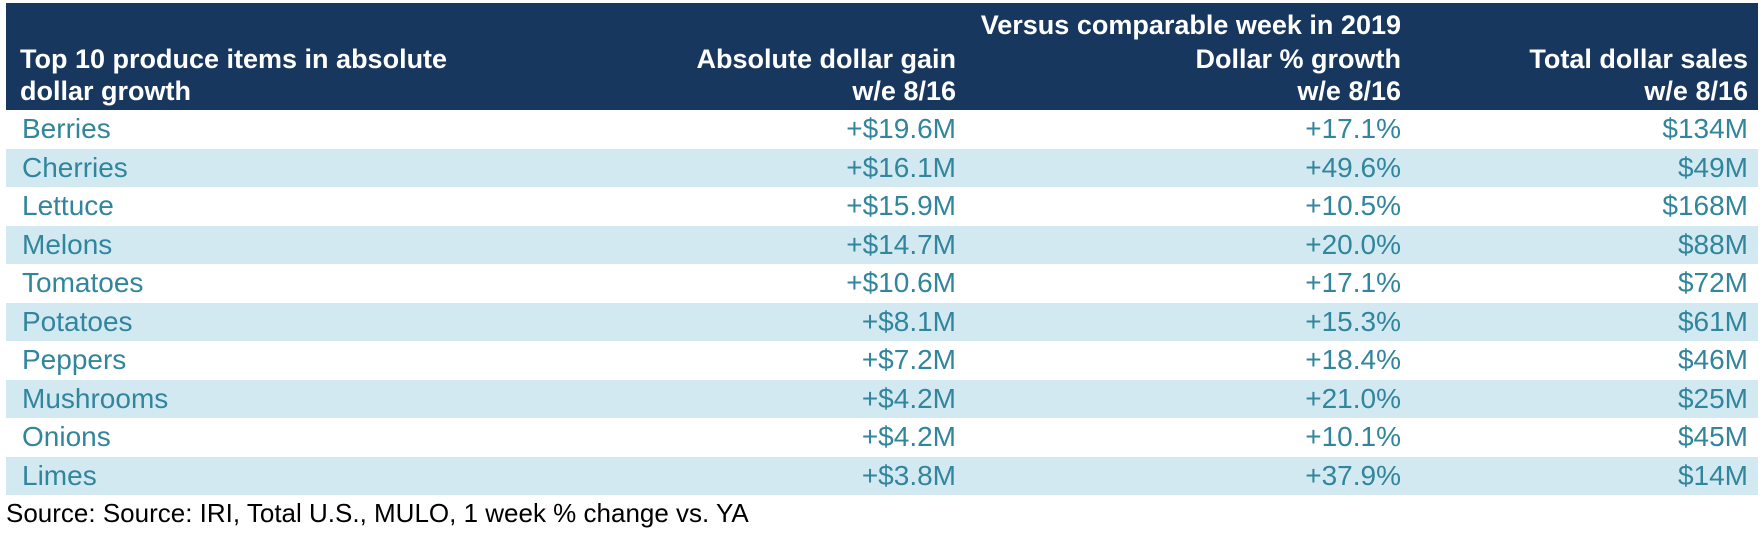 Image resolution: width=1762 pixels, height=535 pixels. Describe the element at coordinates (751, 75) in the screenshot. I see `column-header-gain: Absolute dollar gain w/e 8/16` at that location.